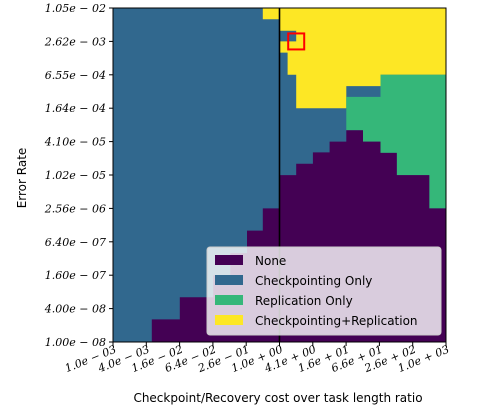  What do you see at coordinates (75, 142) in the screenshot?
I see `y-tick-label: 4.10e − 05` at bounding box center [75, 142].